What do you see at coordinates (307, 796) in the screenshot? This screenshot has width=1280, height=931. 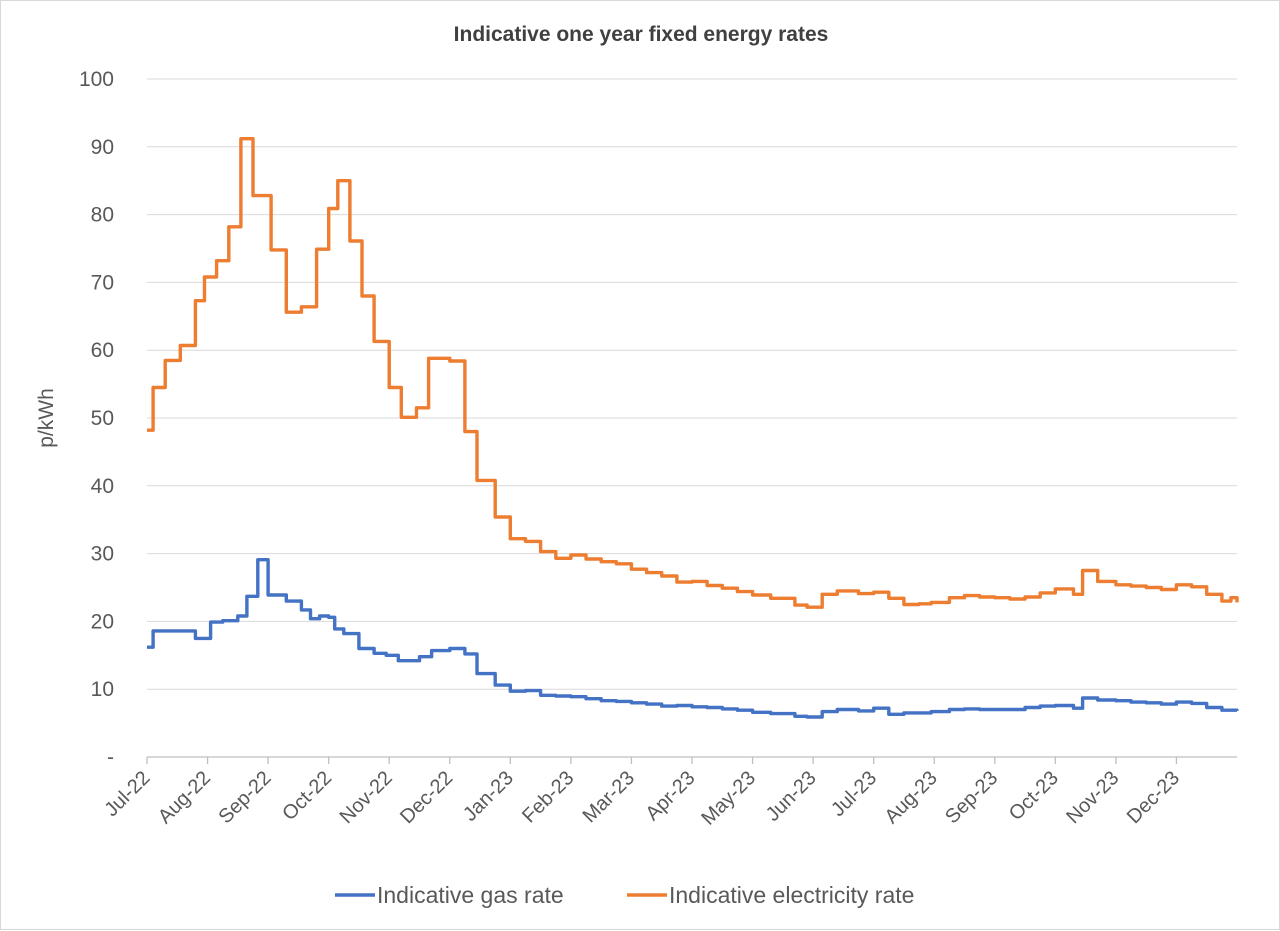 I see `x-tick-label: Oct-22` at bounding box center [307, 796].